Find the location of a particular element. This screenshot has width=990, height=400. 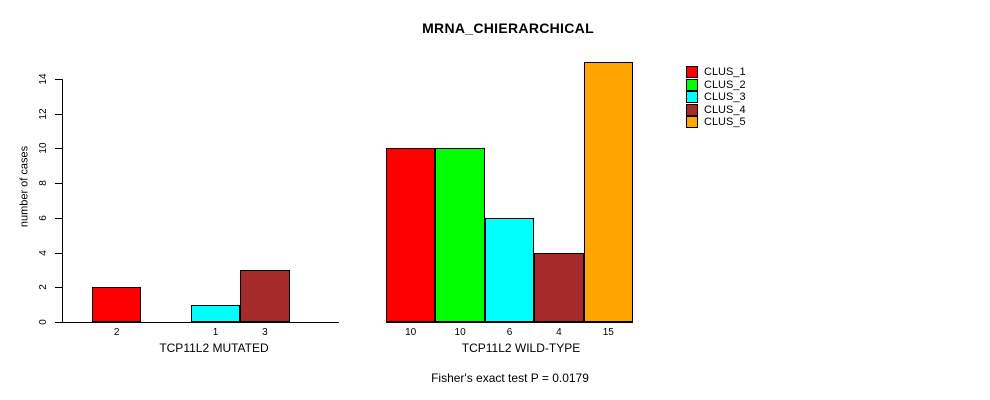

x-axis-label-mutated: TCP11L2 MUTATED is located at coordinates (214, 348).